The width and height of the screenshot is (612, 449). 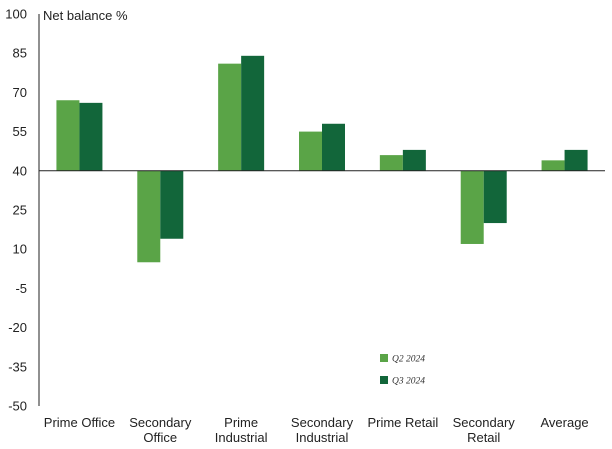 What do you see at coordinates (79, 422) in the screenshot?
I see `x-tick-label: Prime Office` at bounding box center [79, 422].